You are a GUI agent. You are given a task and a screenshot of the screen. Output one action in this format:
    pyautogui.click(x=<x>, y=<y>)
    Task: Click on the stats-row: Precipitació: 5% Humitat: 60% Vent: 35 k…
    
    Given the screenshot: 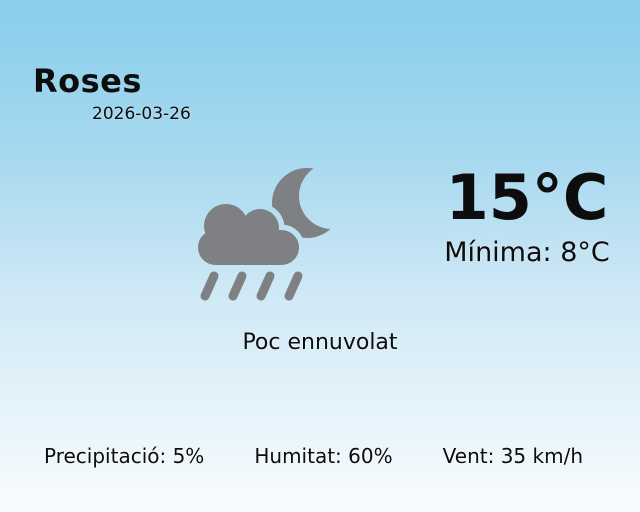 What is the action you would take?
    pyautogui.click(x=313, y=456)
    